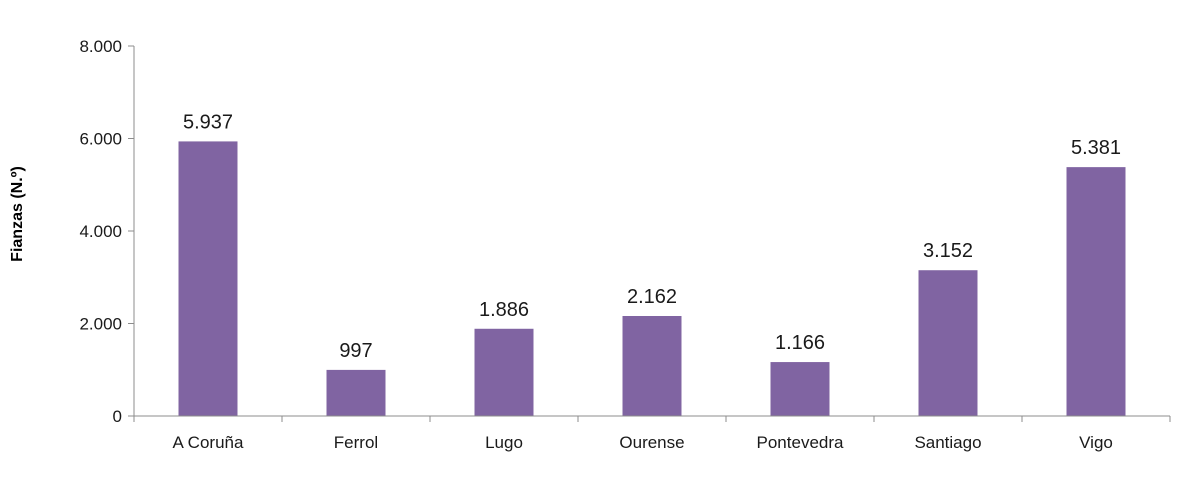 The height and width of the screenshot is (494, 1200). I want to click on y-tick-label: 2.000, so click(100, 324).